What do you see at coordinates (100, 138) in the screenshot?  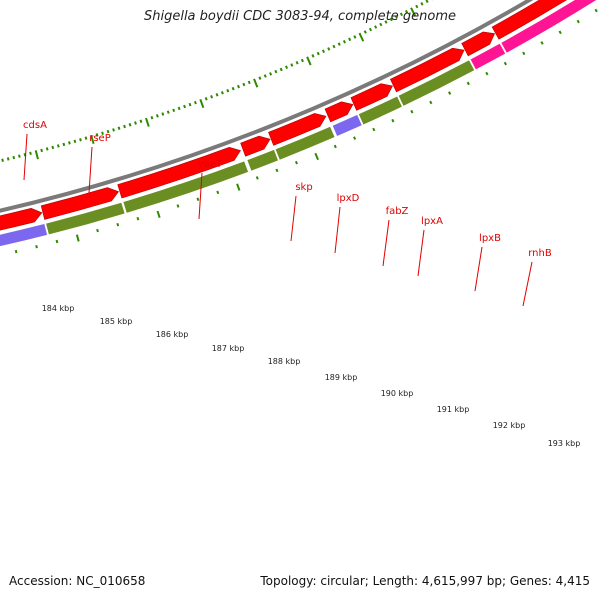 I see `gene-label: rseP` at bounding box center [100, 138].